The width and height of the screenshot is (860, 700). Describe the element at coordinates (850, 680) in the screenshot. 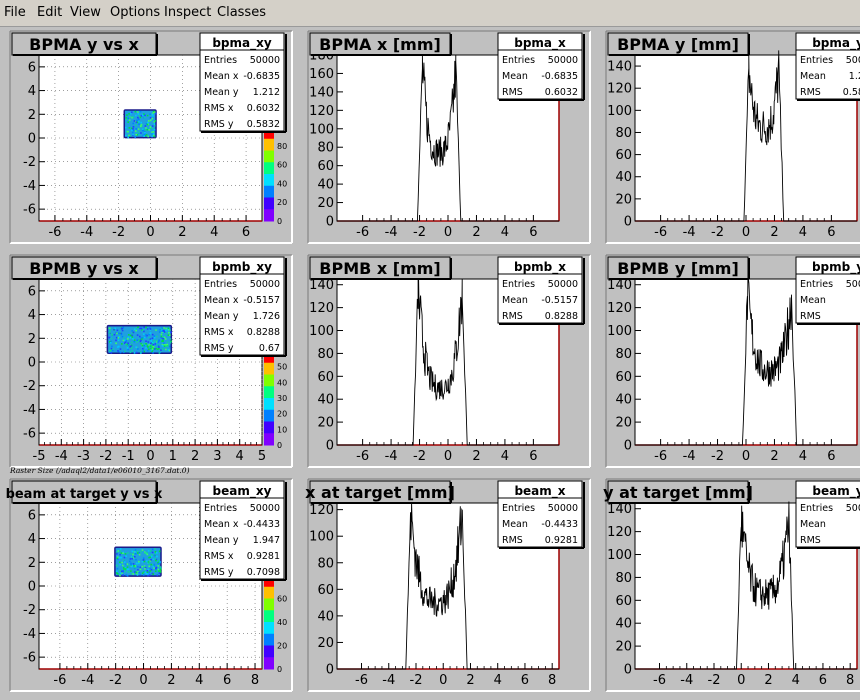

I see `x-tick-label: 8` at that location.